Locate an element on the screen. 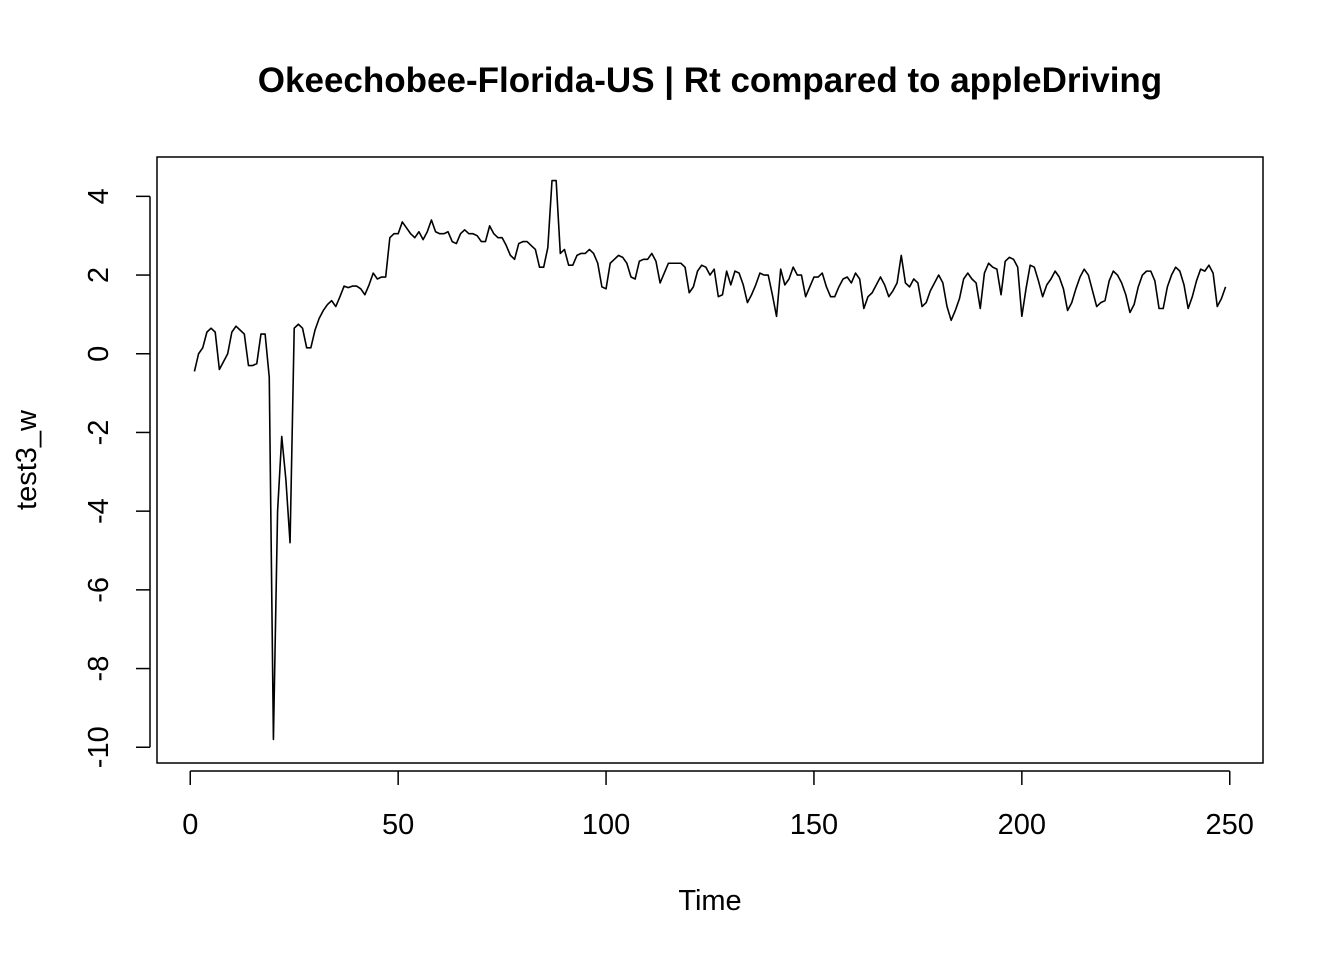 This screenshot has height=960, width=1344. y-tick-label: 4 is located at coordinates (99, 196).